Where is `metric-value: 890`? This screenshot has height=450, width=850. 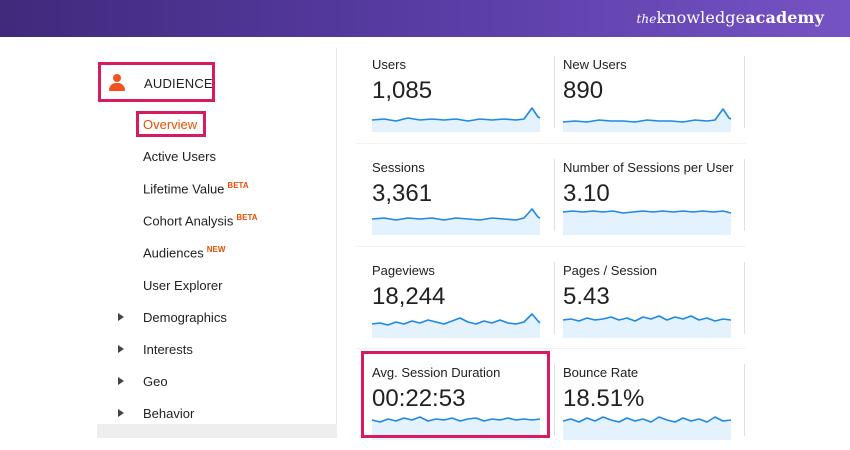 metric-value: 890 is located at coordinates (583, 90).